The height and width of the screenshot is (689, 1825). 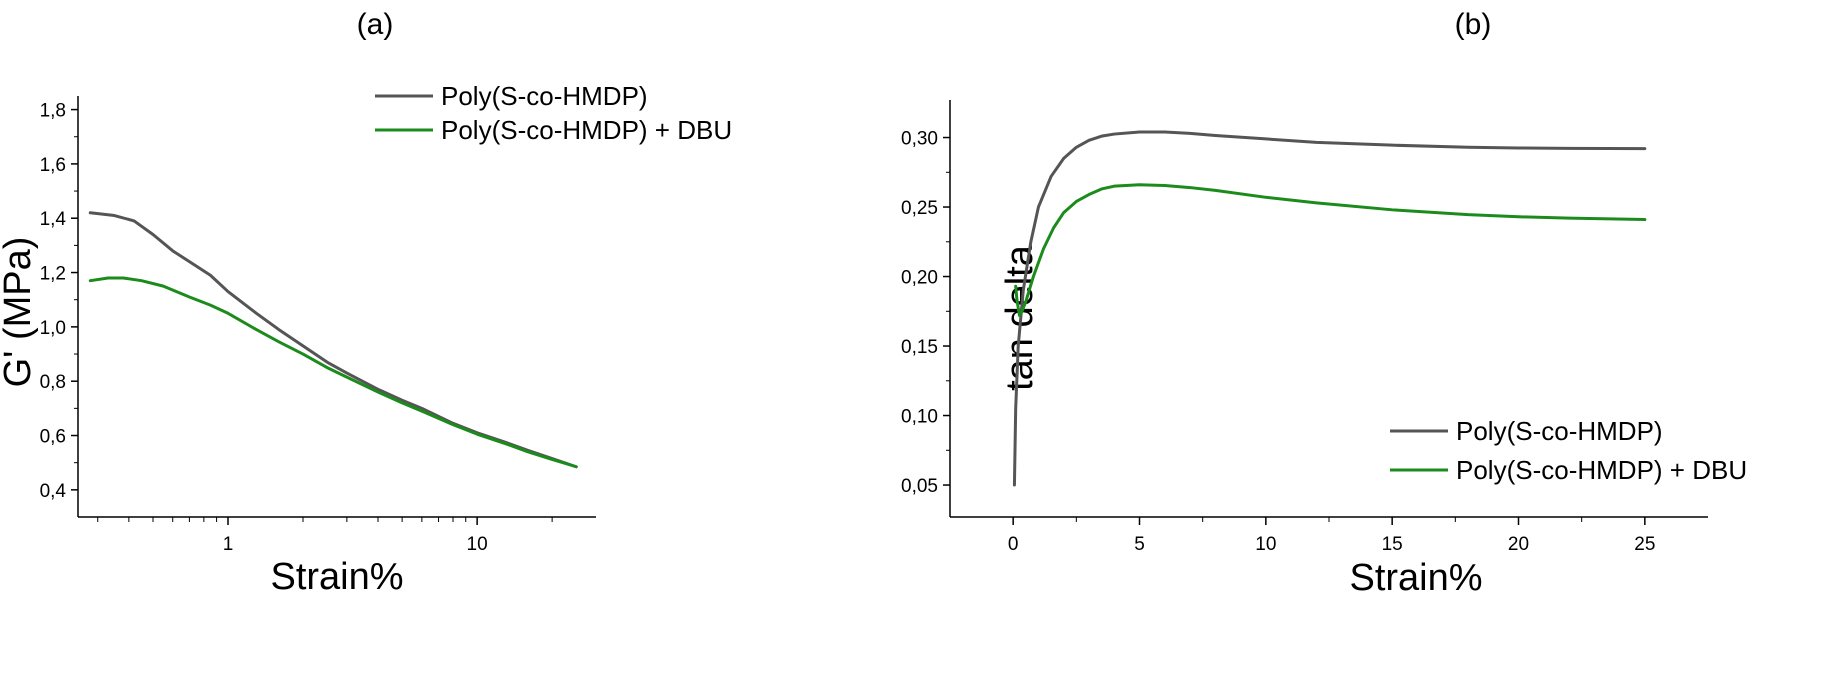 What do you see at coordinates (1644, 544) in the screenshot?
I see `x-tick-label: 25` at bounding box center [1644, 544].